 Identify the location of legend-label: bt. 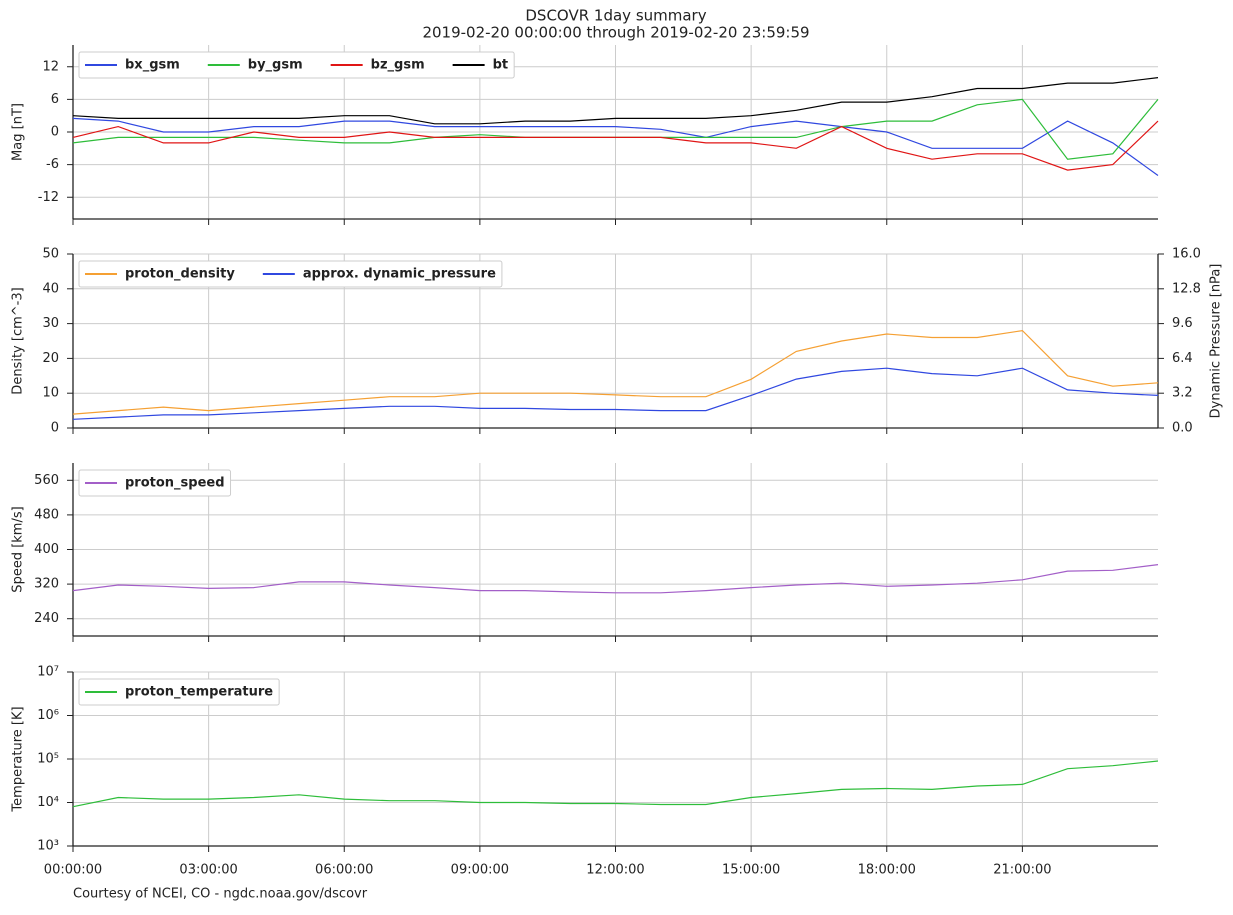
(501, 65).